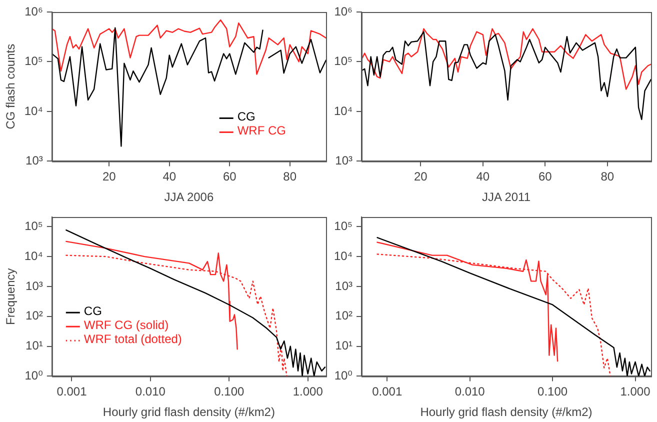 Image resolution: width=657 pixels, height=422 pixels. What do you see at coordinates (11, 87) in the screenshot?
I see `y-axis-title: CG flash counts` at bounding box center [11, 87].